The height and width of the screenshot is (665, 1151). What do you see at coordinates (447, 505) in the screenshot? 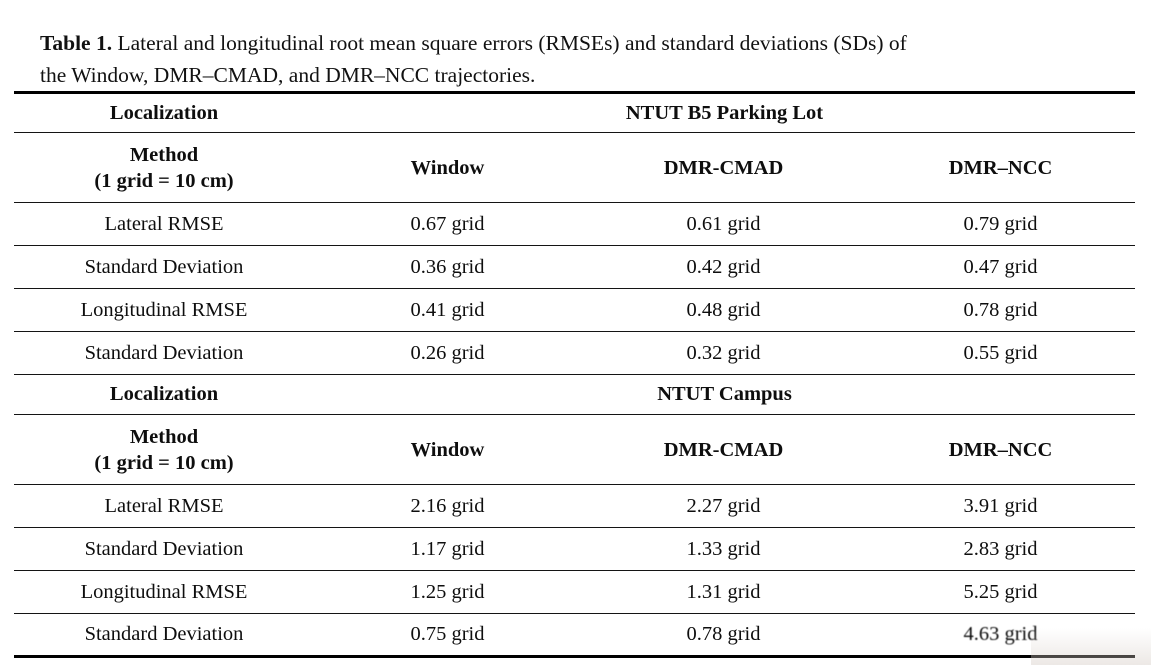
I see `cell-value: 2.16 grid` at bounding box center [447, 505].